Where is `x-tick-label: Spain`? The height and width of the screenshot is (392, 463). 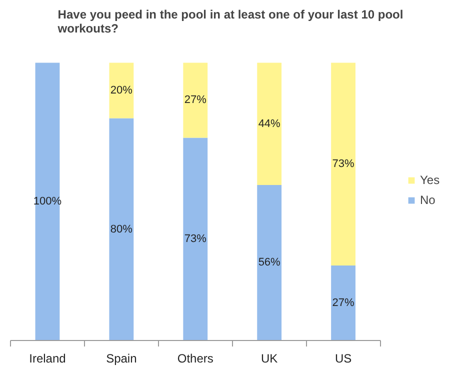
x-tick-label: Spain is located at coordinates (121, 359).